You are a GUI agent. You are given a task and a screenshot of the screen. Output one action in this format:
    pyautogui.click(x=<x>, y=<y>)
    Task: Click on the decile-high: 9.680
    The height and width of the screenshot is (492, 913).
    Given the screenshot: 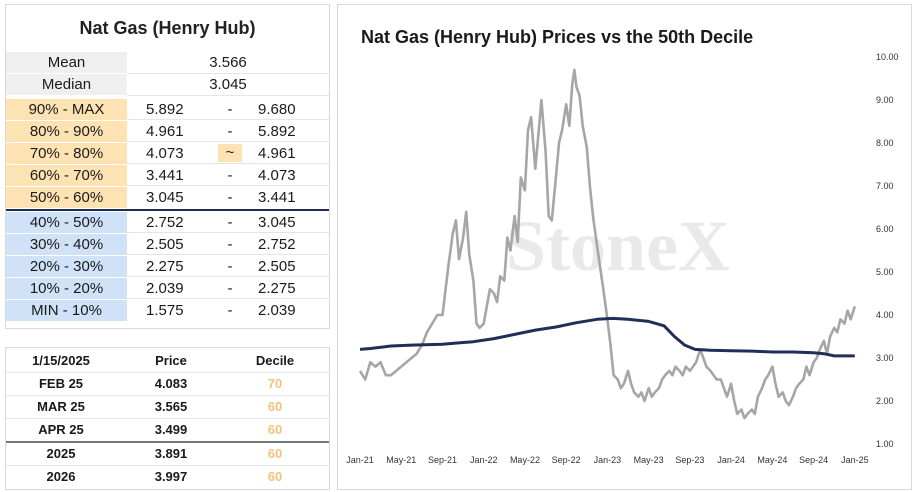 What is the action you would take?
    pyautogui.click(x=277, y=109)
    